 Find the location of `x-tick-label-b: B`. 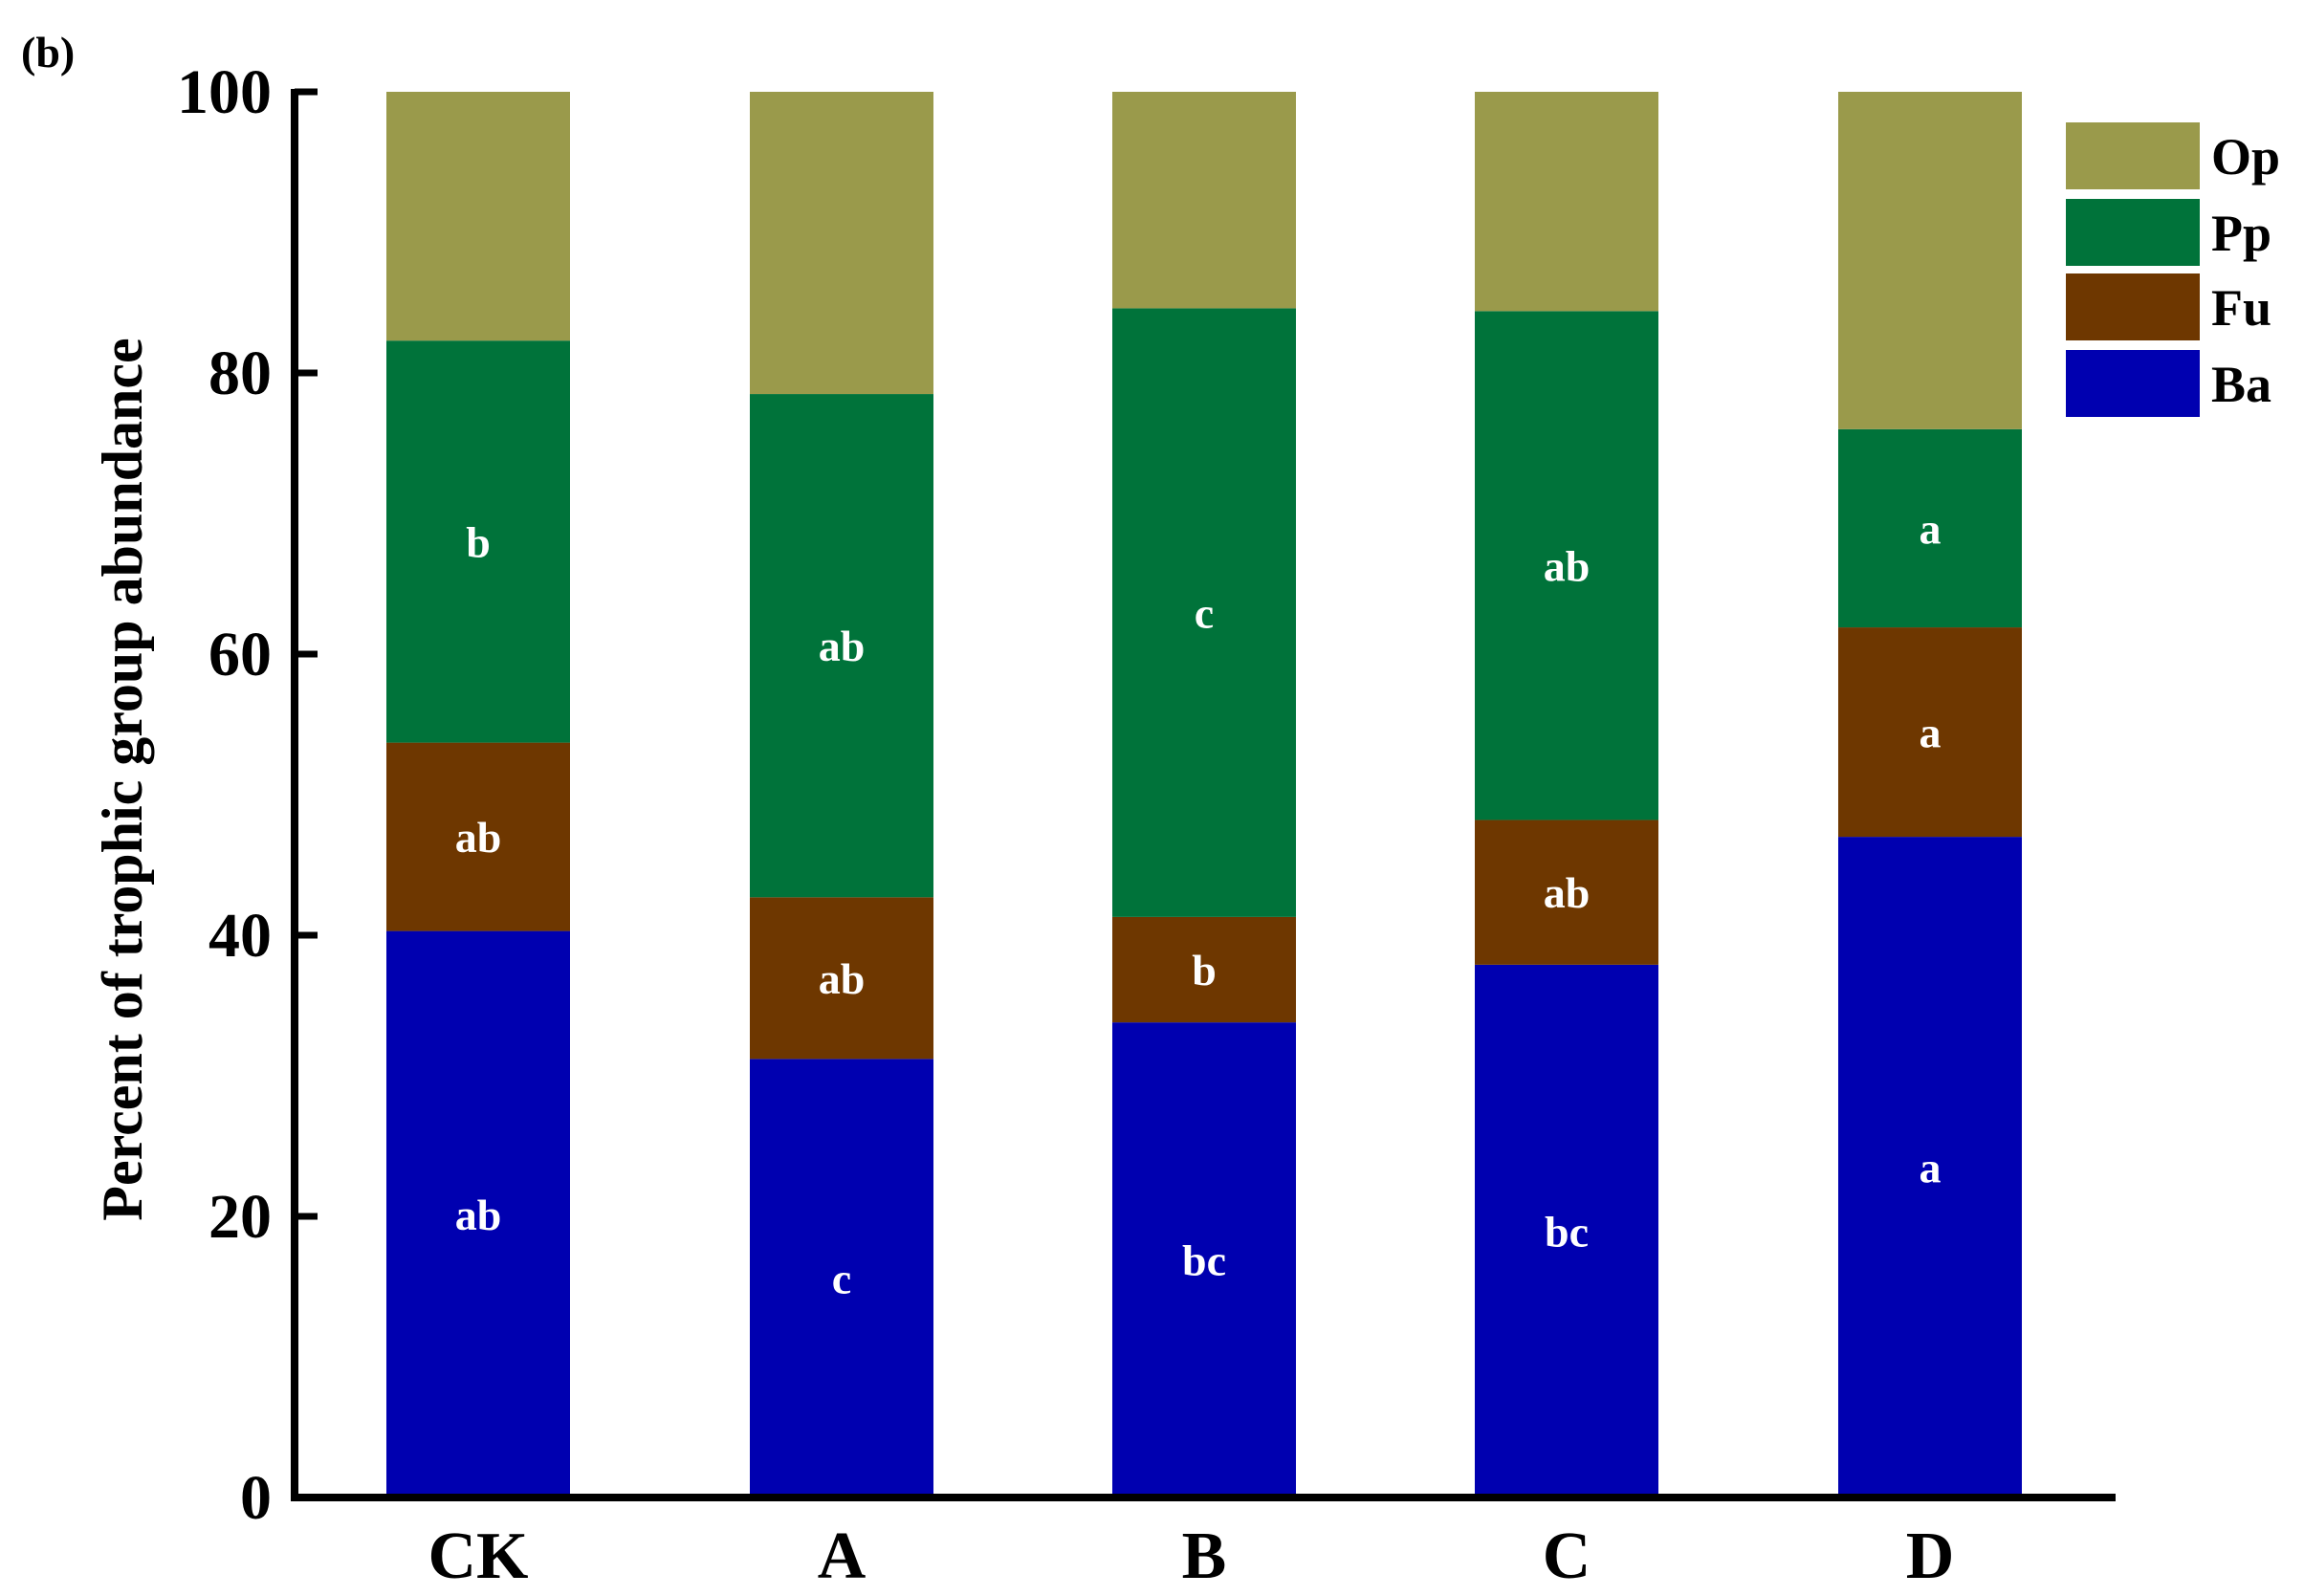

x-tick-label-b: B is located at coordinates (1204, 1556).